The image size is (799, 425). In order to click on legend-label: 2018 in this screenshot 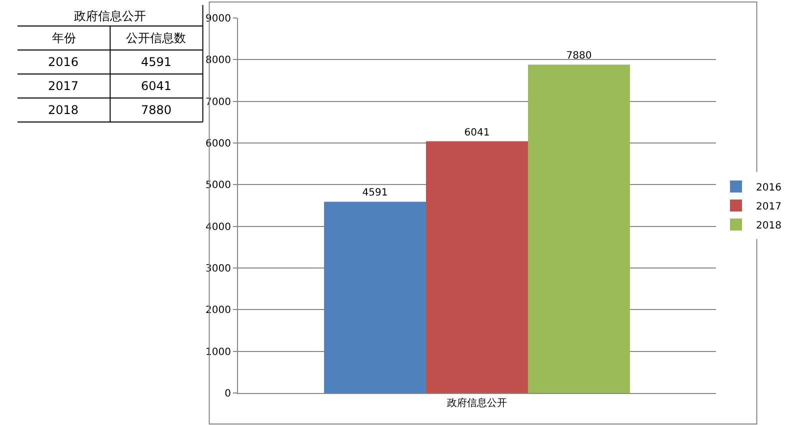, I will do `click(769, 226)`.